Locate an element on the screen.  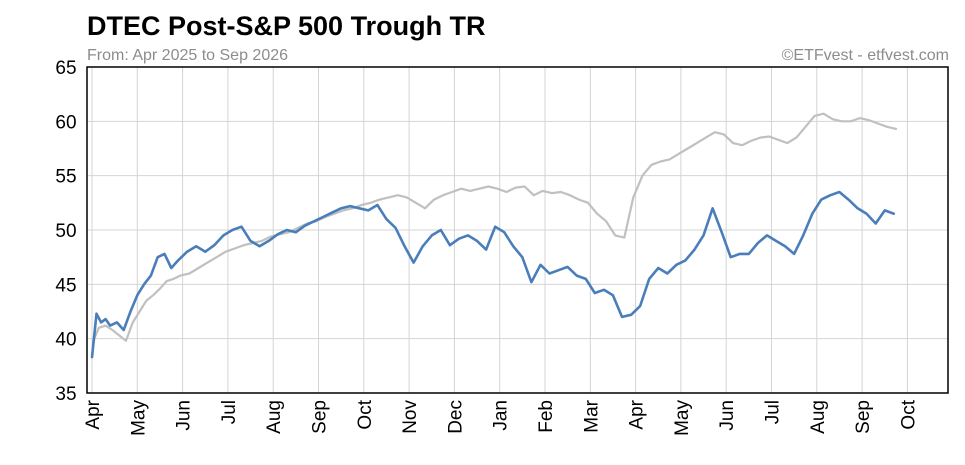
x-tick-label-2: Jun is located at coordinates (184, 415).